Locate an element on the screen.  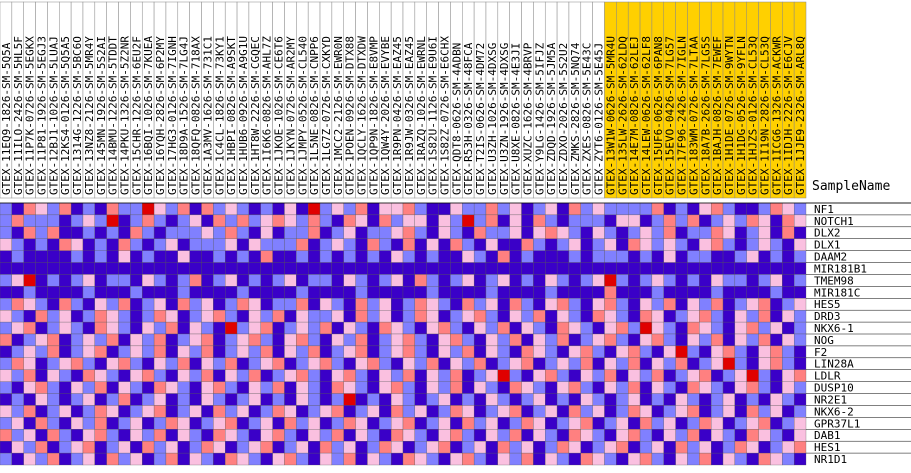
gene-label: DLX2 is located at coordinates (827, 233).